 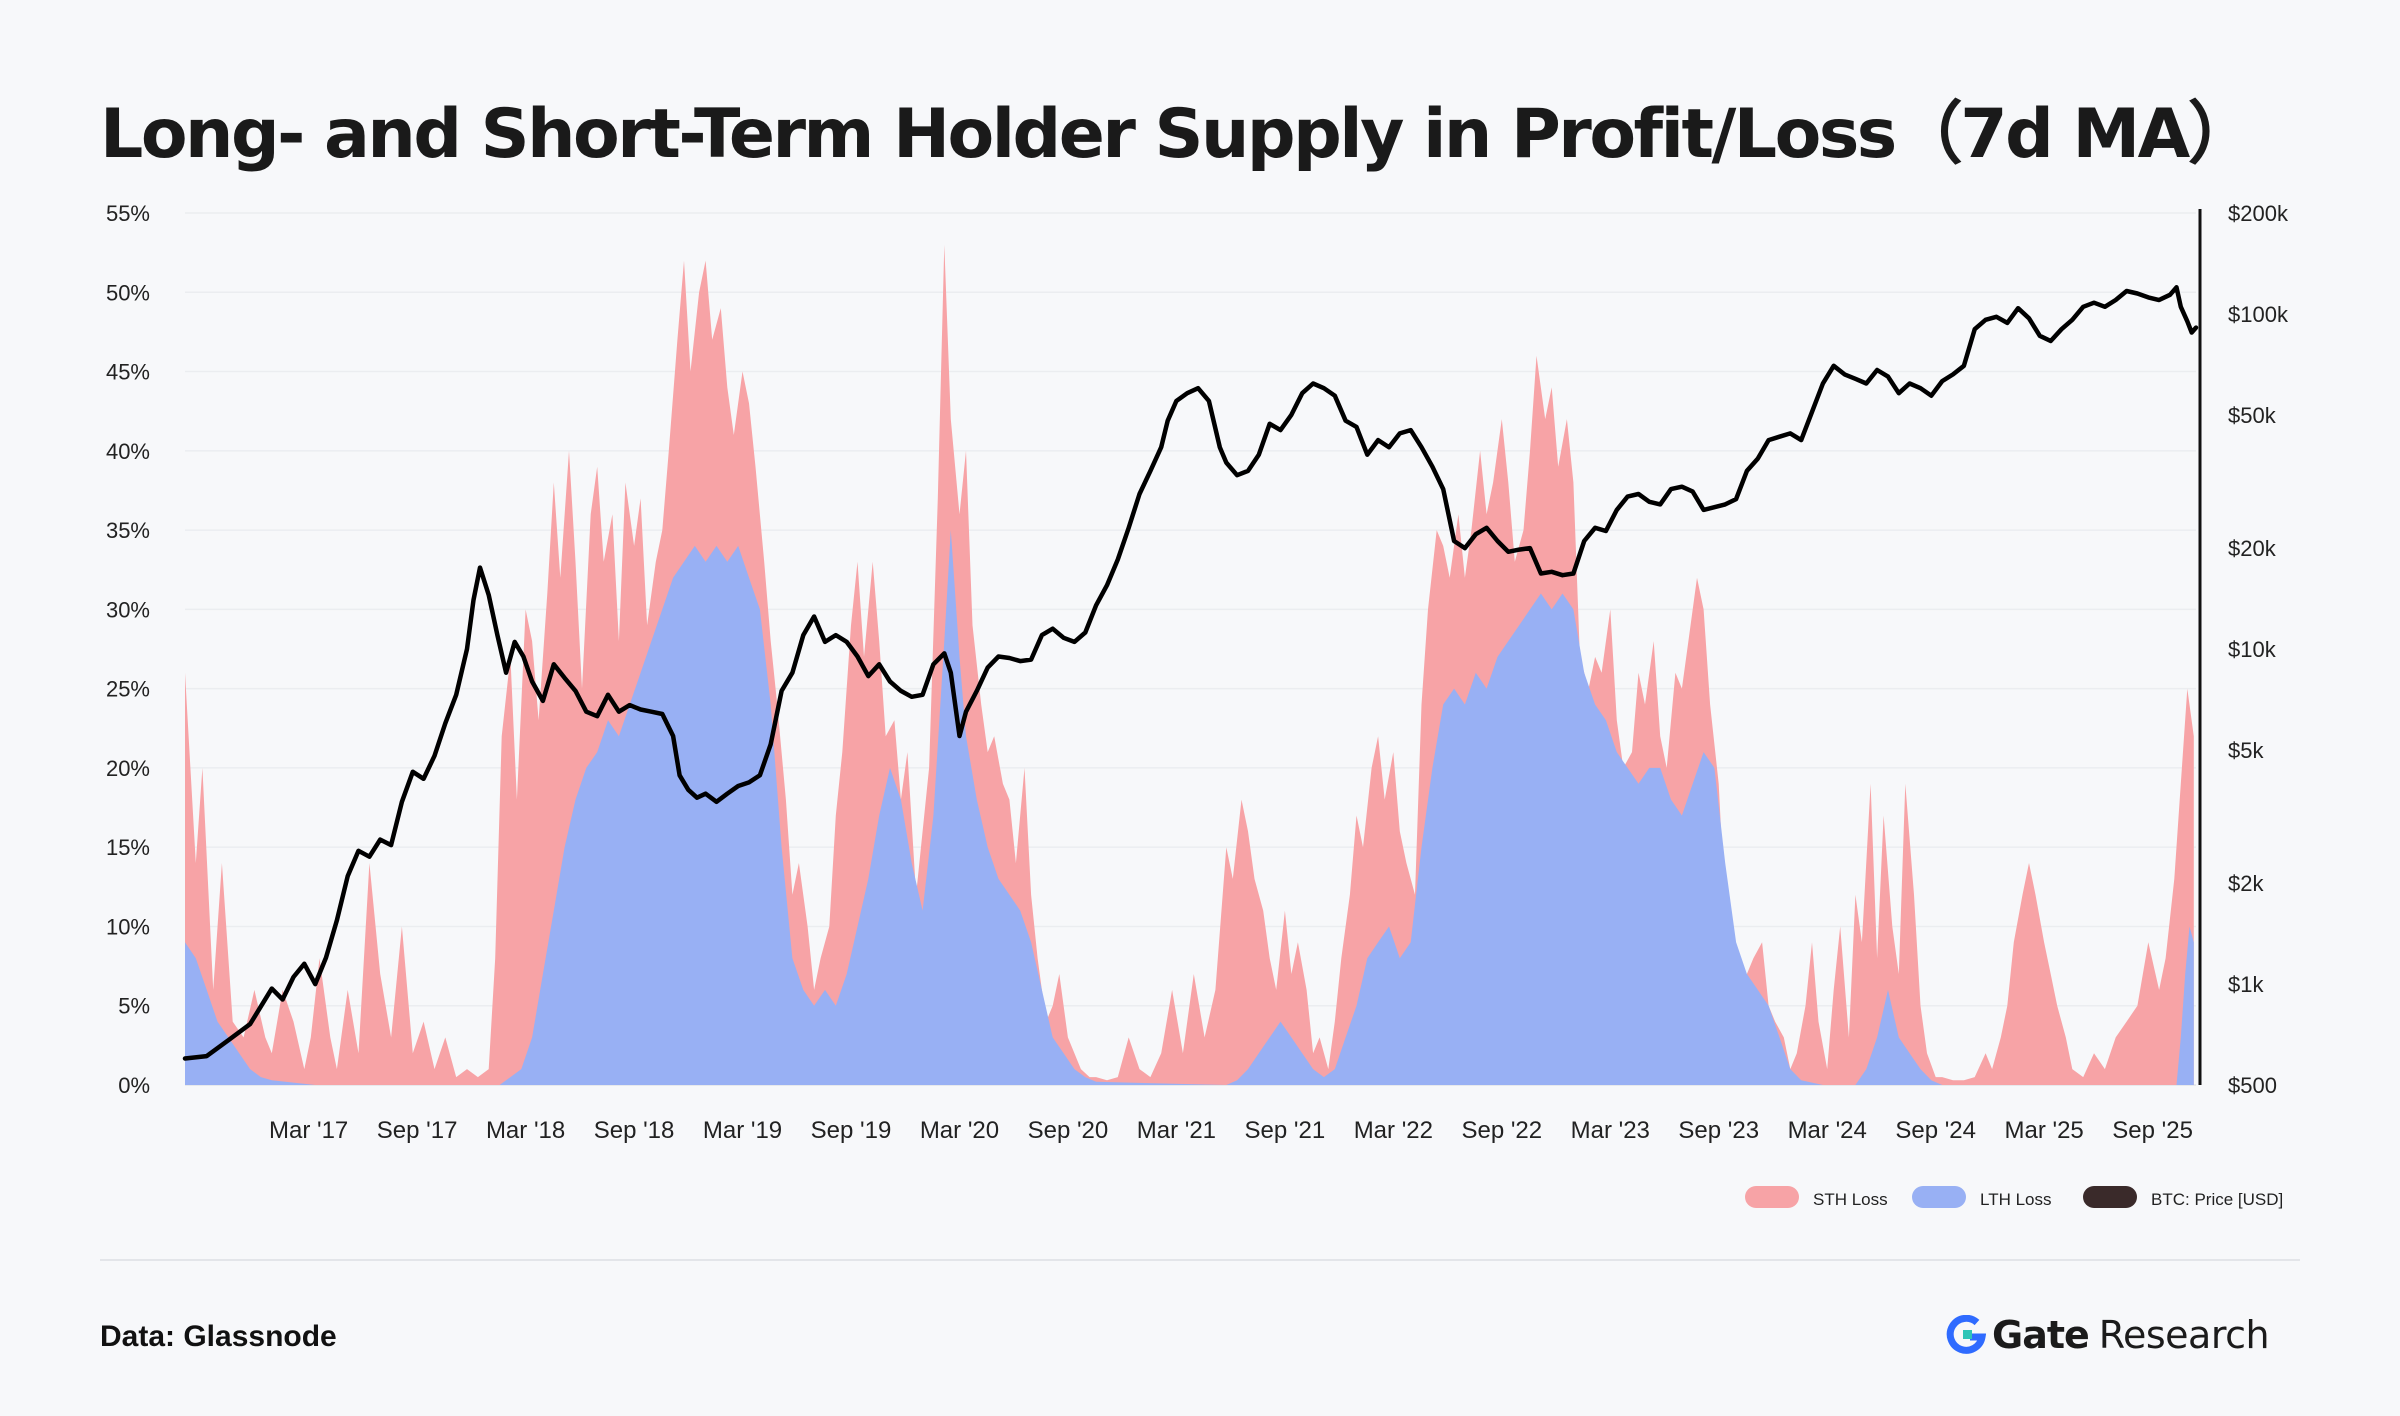 What do you see at coordinates (2041, 1335) in the screenshot?
I see `brand-name: Gate` at bounding box center [2041, 1335].